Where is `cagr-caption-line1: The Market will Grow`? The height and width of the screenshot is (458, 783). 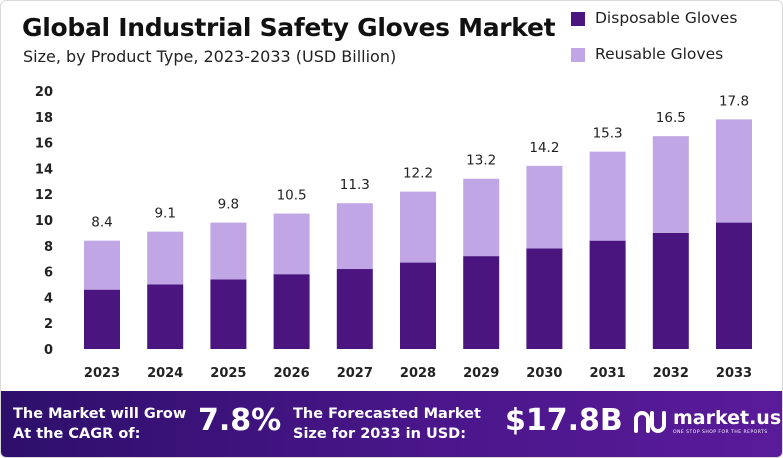 cagr-caption-line1: The Market will Grow is located at coordinates (100, 414).